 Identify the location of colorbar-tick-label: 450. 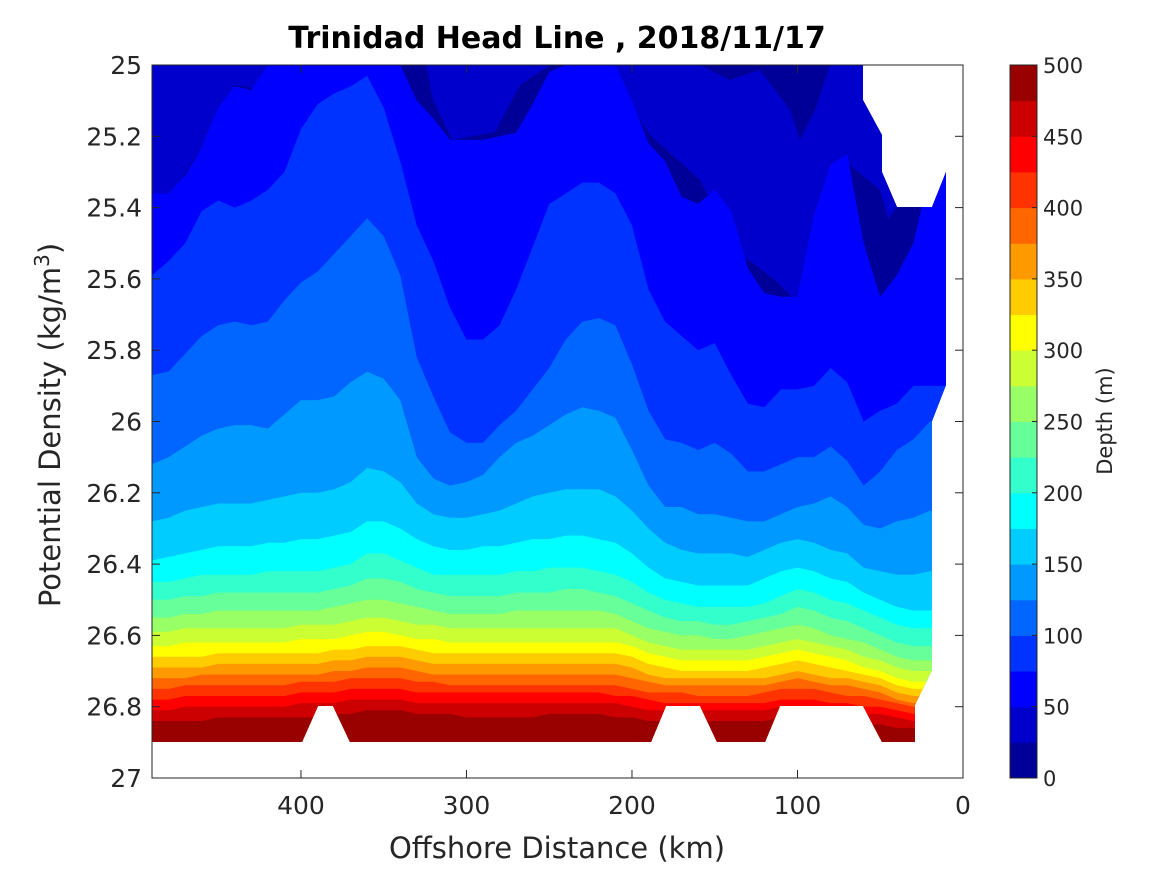
(1063, 137).